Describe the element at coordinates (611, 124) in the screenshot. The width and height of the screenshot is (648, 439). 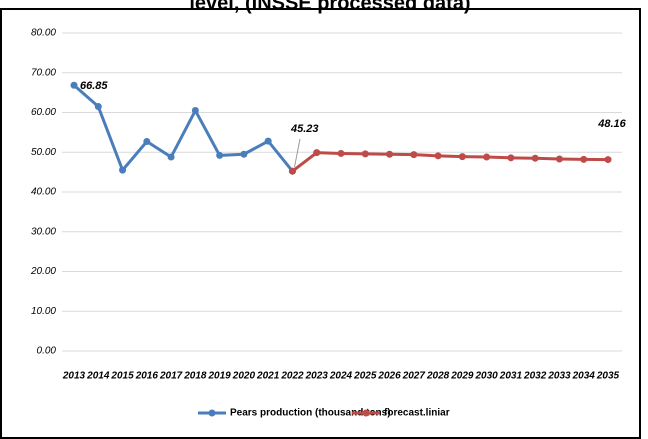
I see `data-label: 48.16` at that location.